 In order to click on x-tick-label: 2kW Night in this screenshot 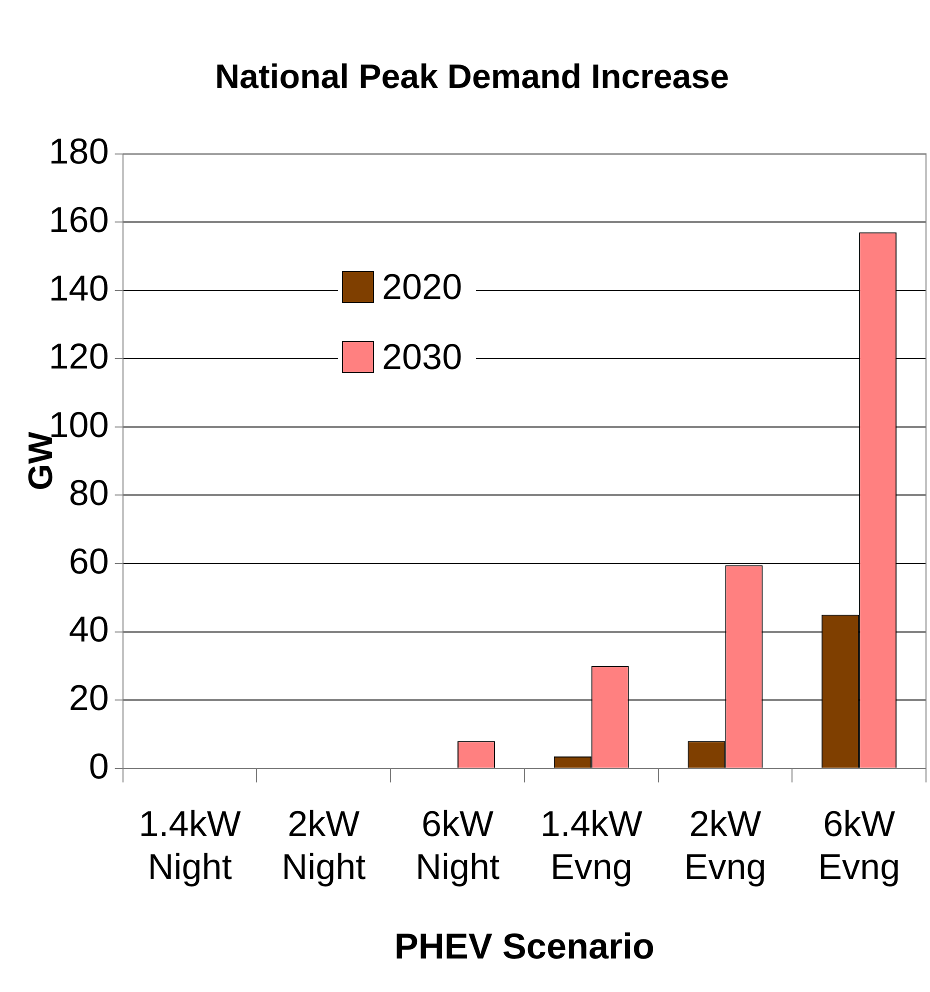, I will do `click(324, 845)`.